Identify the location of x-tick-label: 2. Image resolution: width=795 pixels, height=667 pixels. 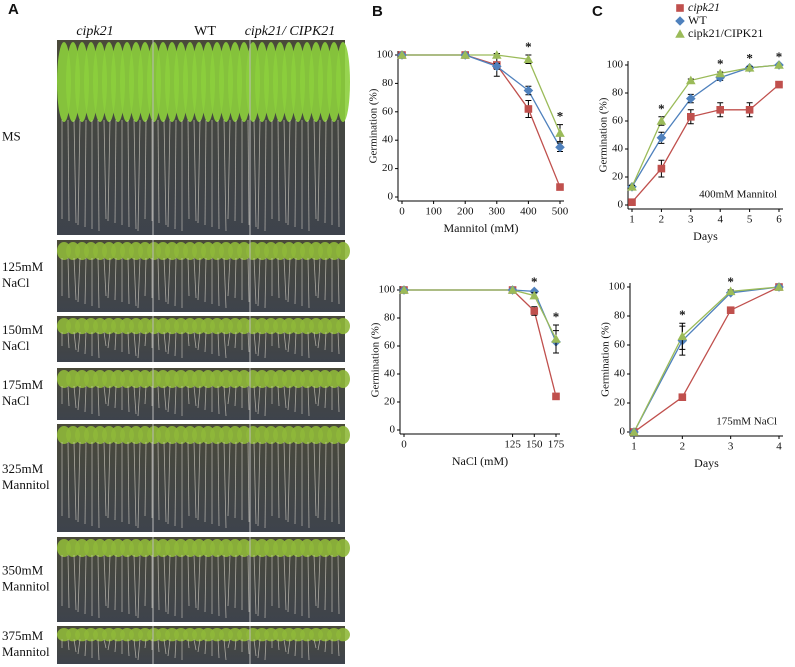
(662, 220).